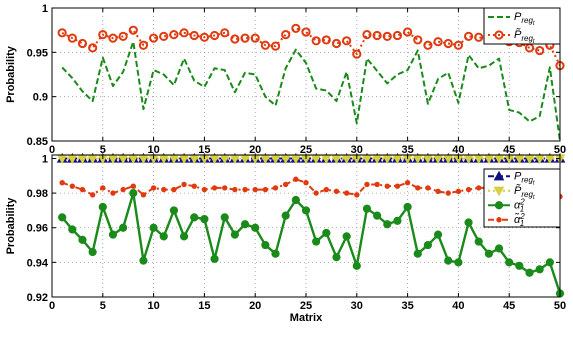 This screenshot has height=341, width=573. What do you see at coordinates (52, 306) in the screenshot?
I see `x-tick-label: 0` at bounding box center [52, 306].